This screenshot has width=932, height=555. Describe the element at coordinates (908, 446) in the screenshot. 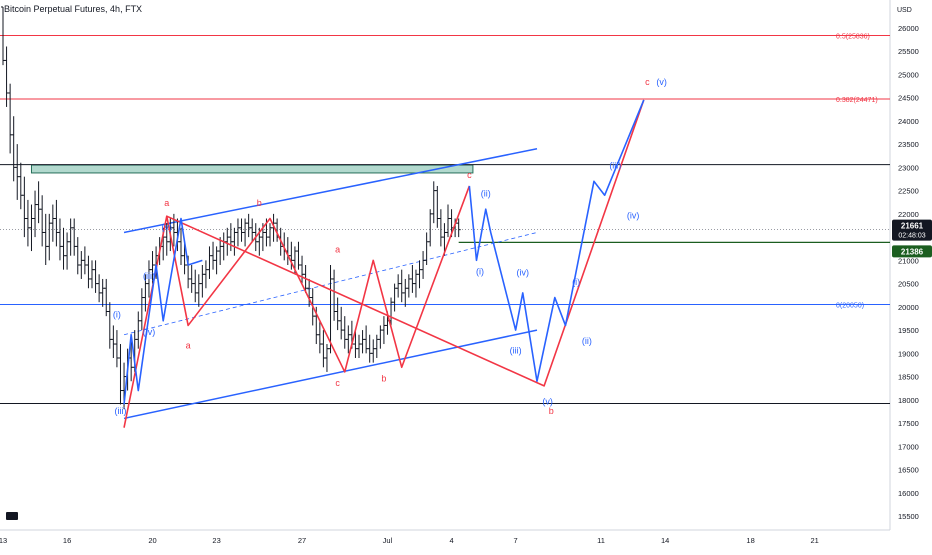

I see `y-tick-label: 17000` at that location.